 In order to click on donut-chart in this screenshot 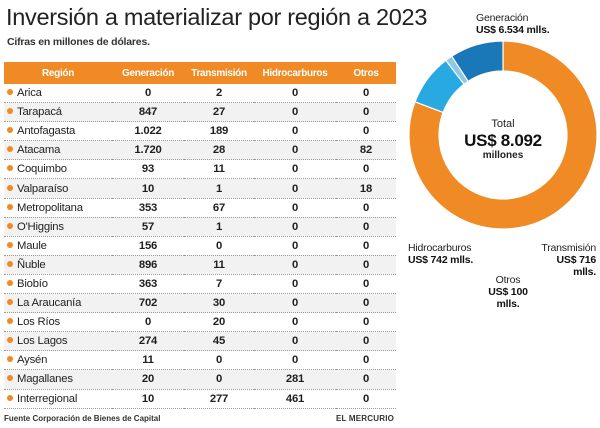, I will do `click(503, 135)`.